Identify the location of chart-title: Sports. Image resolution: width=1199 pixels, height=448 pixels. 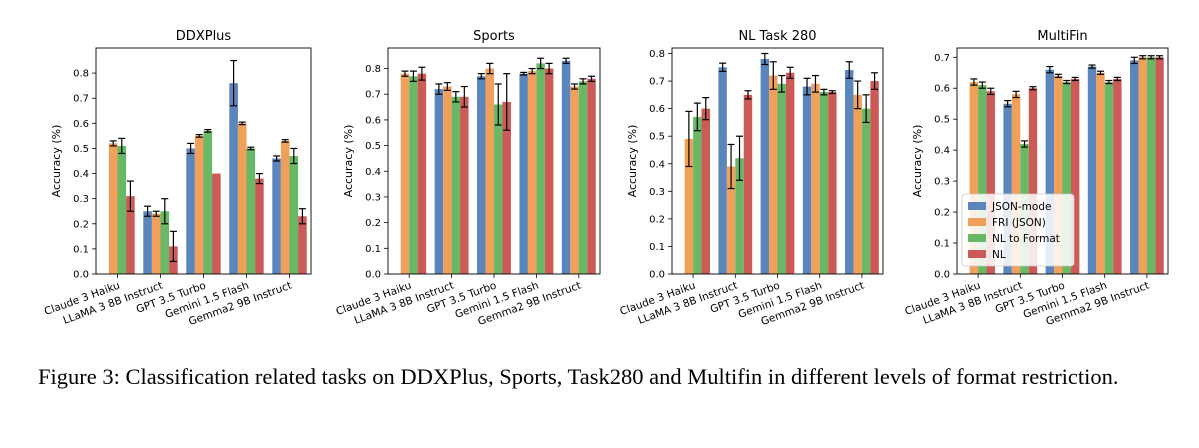
(494, 36).